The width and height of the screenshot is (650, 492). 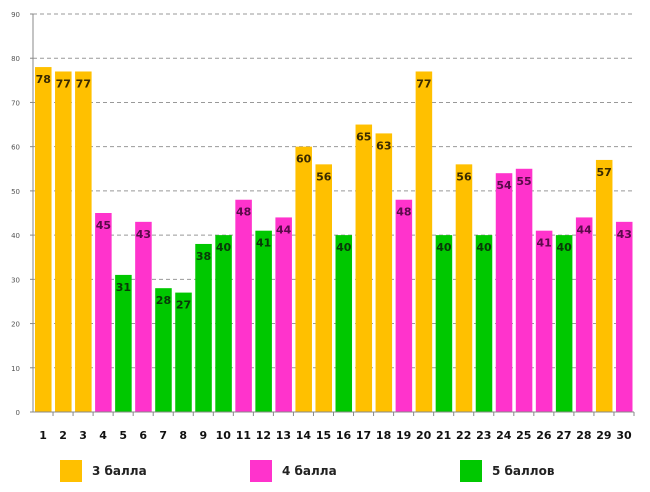 What do you see at coordinates (123, 287) in the screenshot?
I see `data-label: 31` at bounding box center [123, 287].